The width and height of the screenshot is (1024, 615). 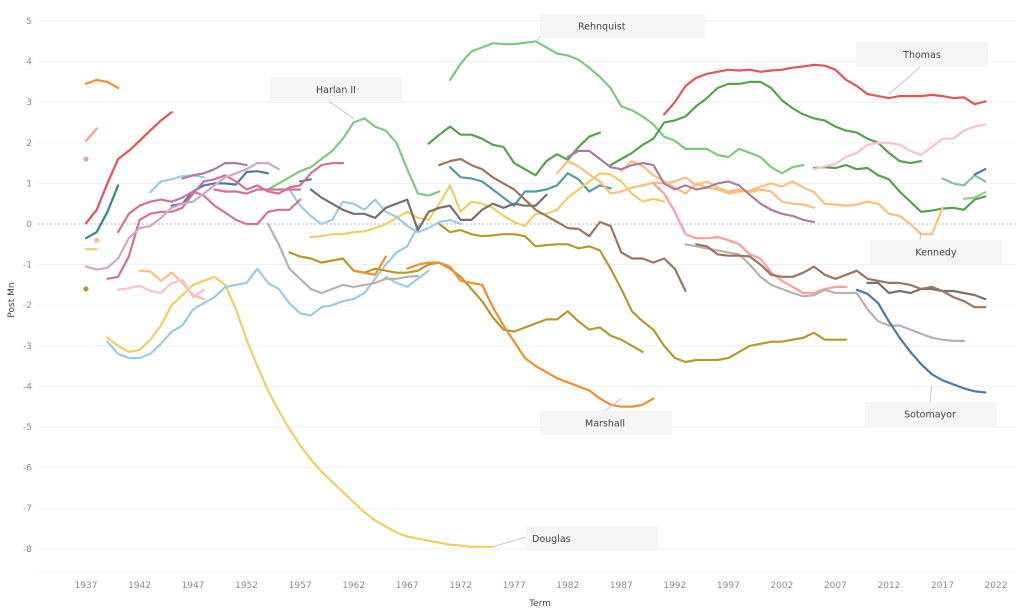 I want to click on series-ginsburg-line, so click(x=824, y=292).